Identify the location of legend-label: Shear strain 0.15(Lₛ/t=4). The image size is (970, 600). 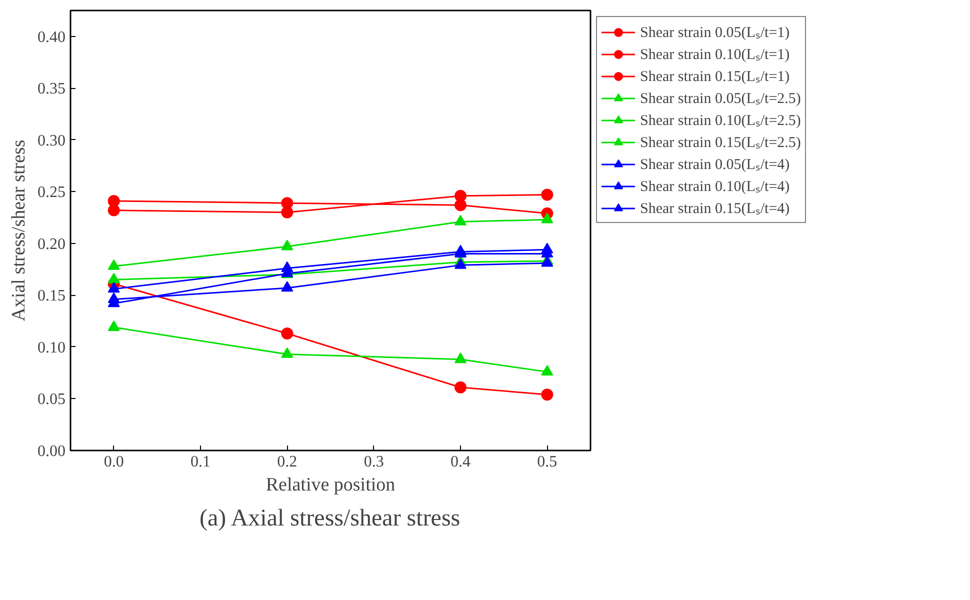
(715, 209).